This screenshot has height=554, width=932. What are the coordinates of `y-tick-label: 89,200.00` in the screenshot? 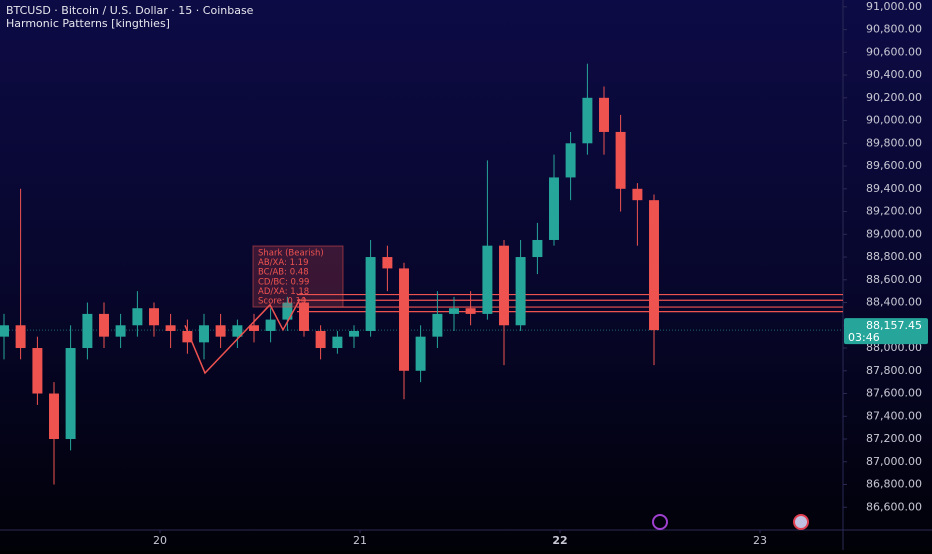 It's located at (894, 211).